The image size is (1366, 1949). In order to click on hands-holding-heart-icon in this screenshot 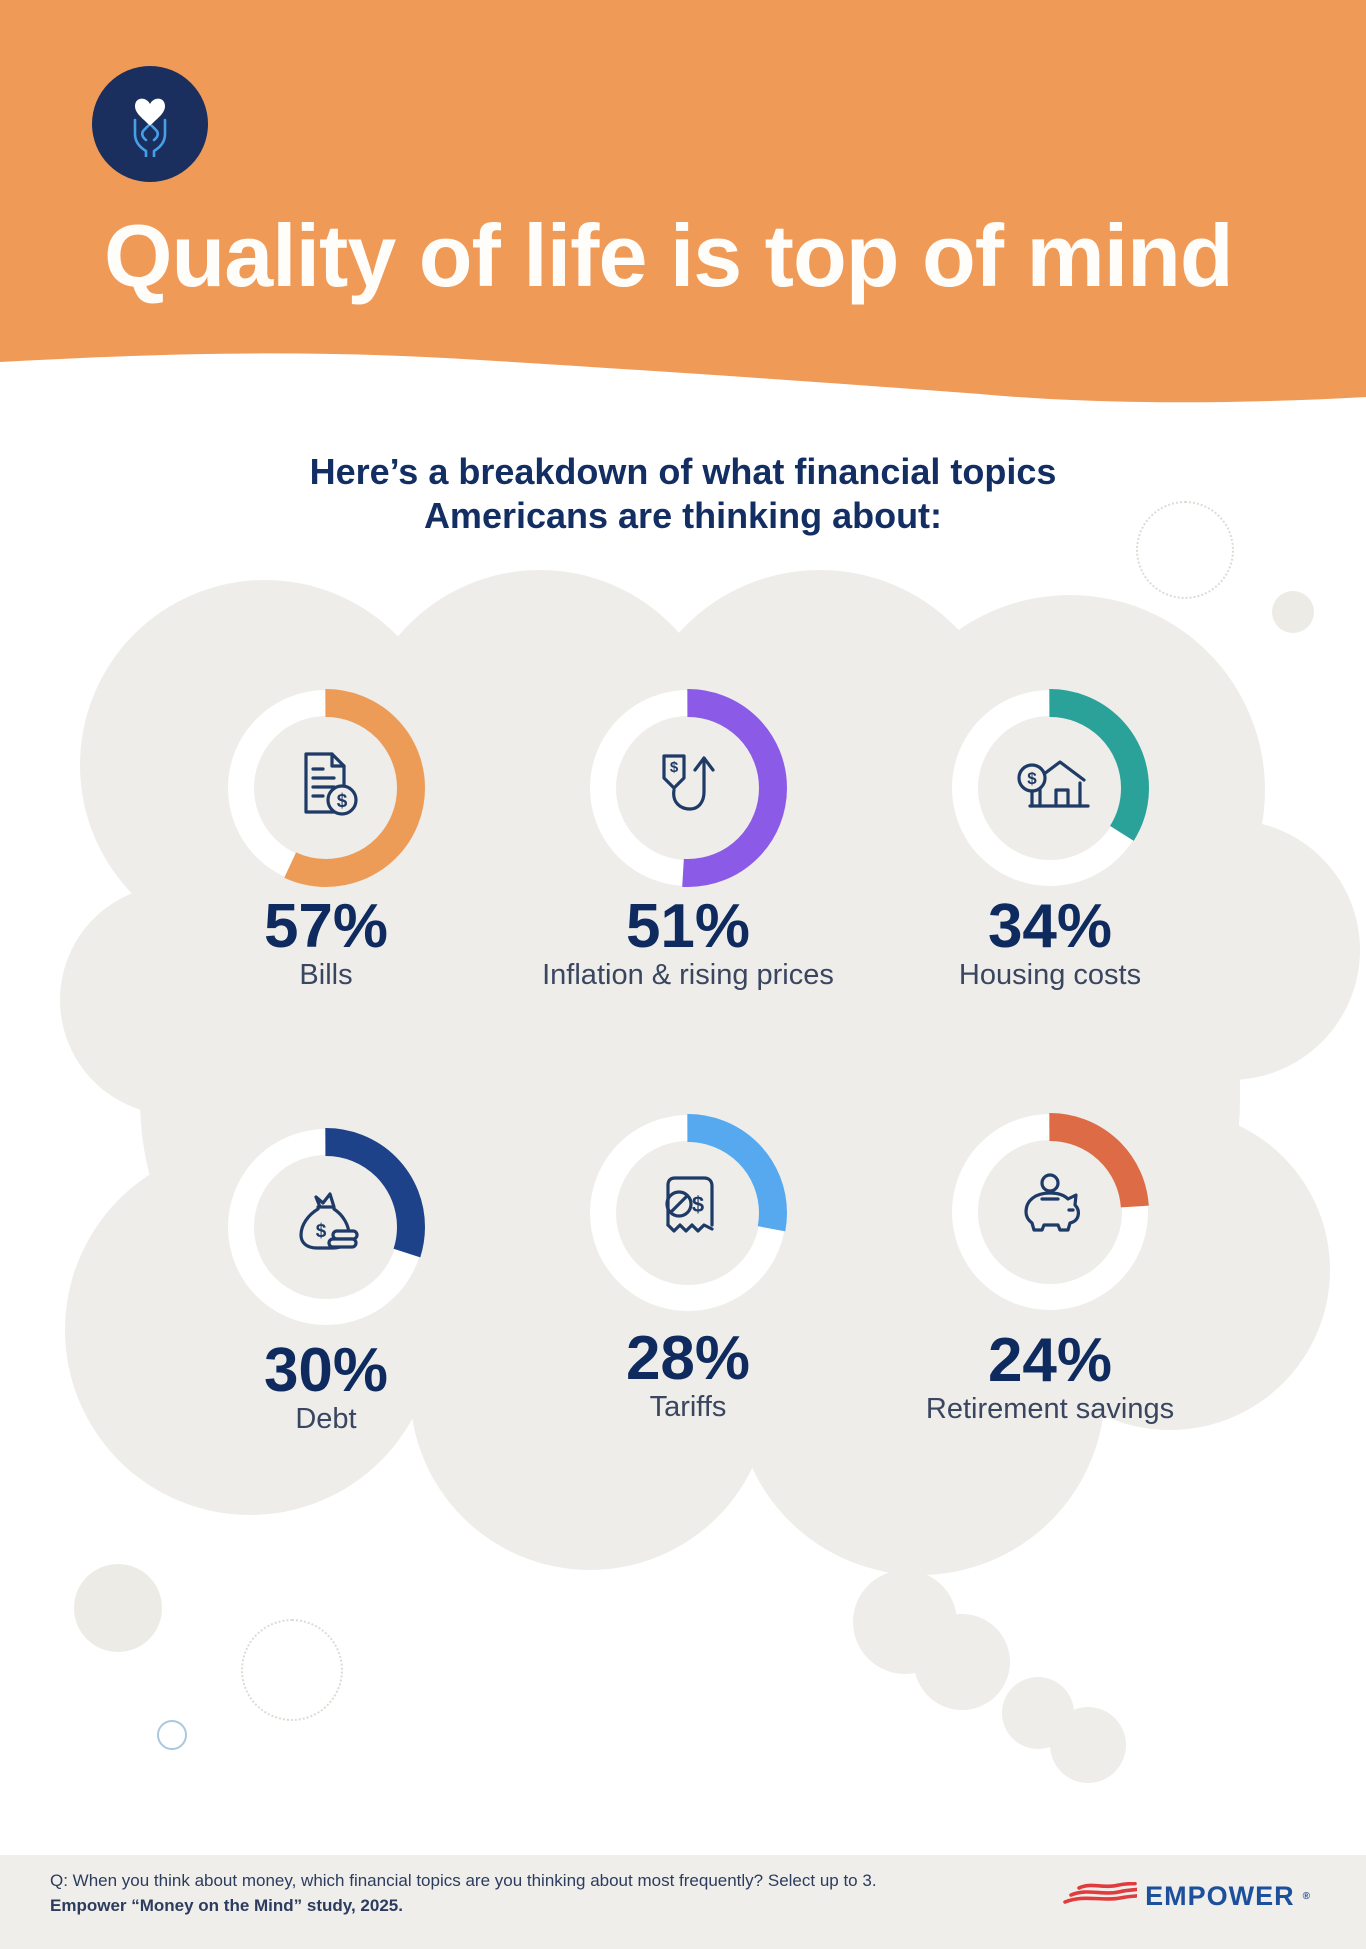, I will do `click(150, 124)`.